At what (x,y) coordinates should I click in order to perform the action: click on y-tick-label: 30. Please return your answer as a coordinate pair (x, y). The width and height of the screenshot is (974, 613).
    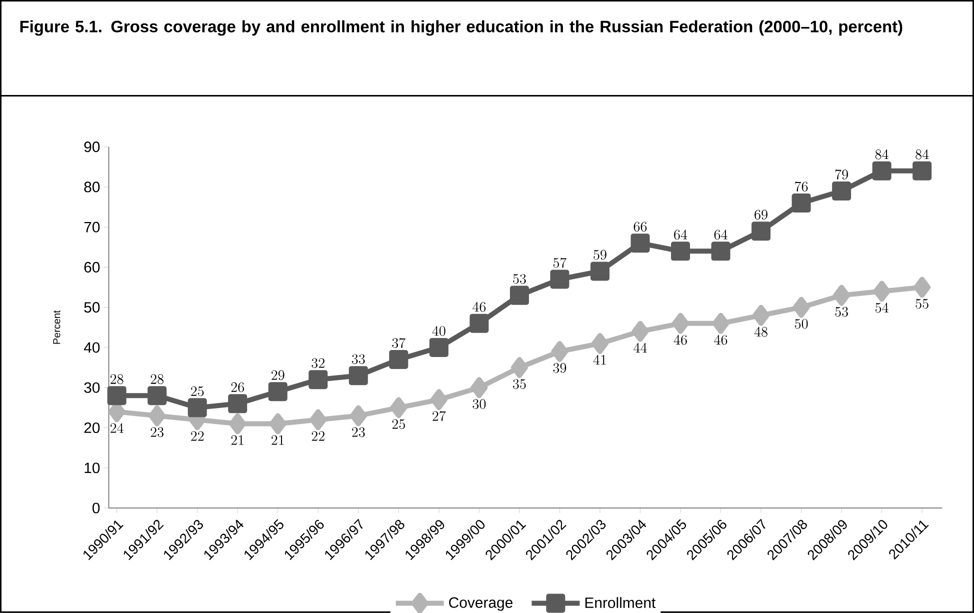
    Looking at the image, I should click on (92, 387).